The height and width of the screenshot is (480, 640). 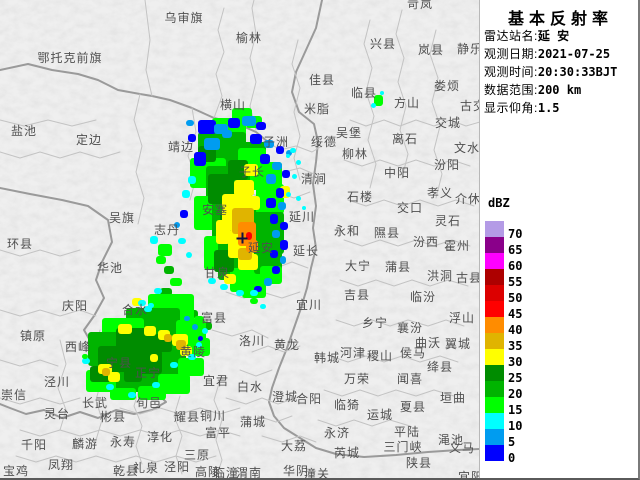 I want to click on info-label: 雷达站名:, so click(x=511, y=36).